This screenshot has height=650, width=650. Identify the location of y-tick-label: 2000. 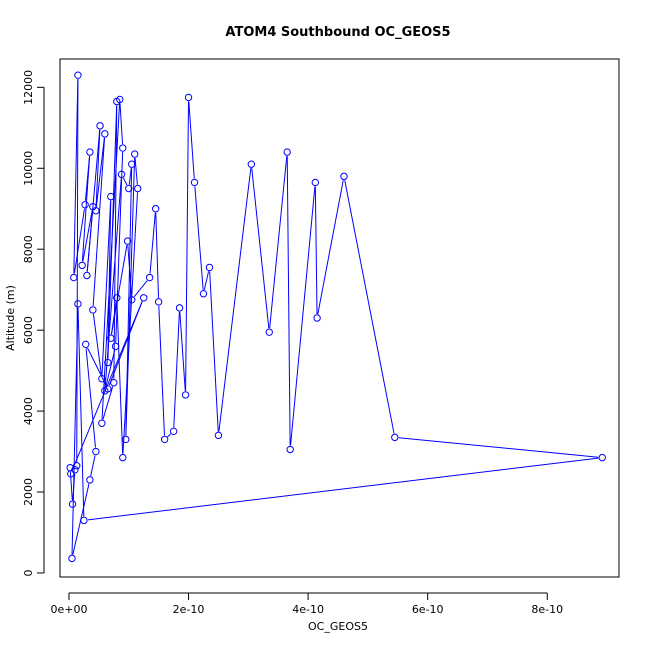
(28, 492).